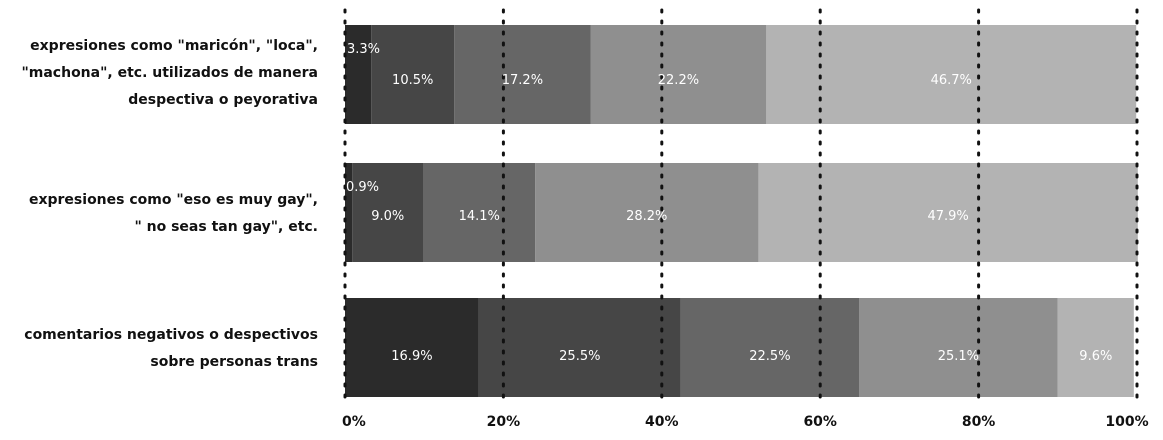 The height and width of the screenshot is (440, 1163). I want to click on x-tick-label-0: 0%, so click(354, 422).